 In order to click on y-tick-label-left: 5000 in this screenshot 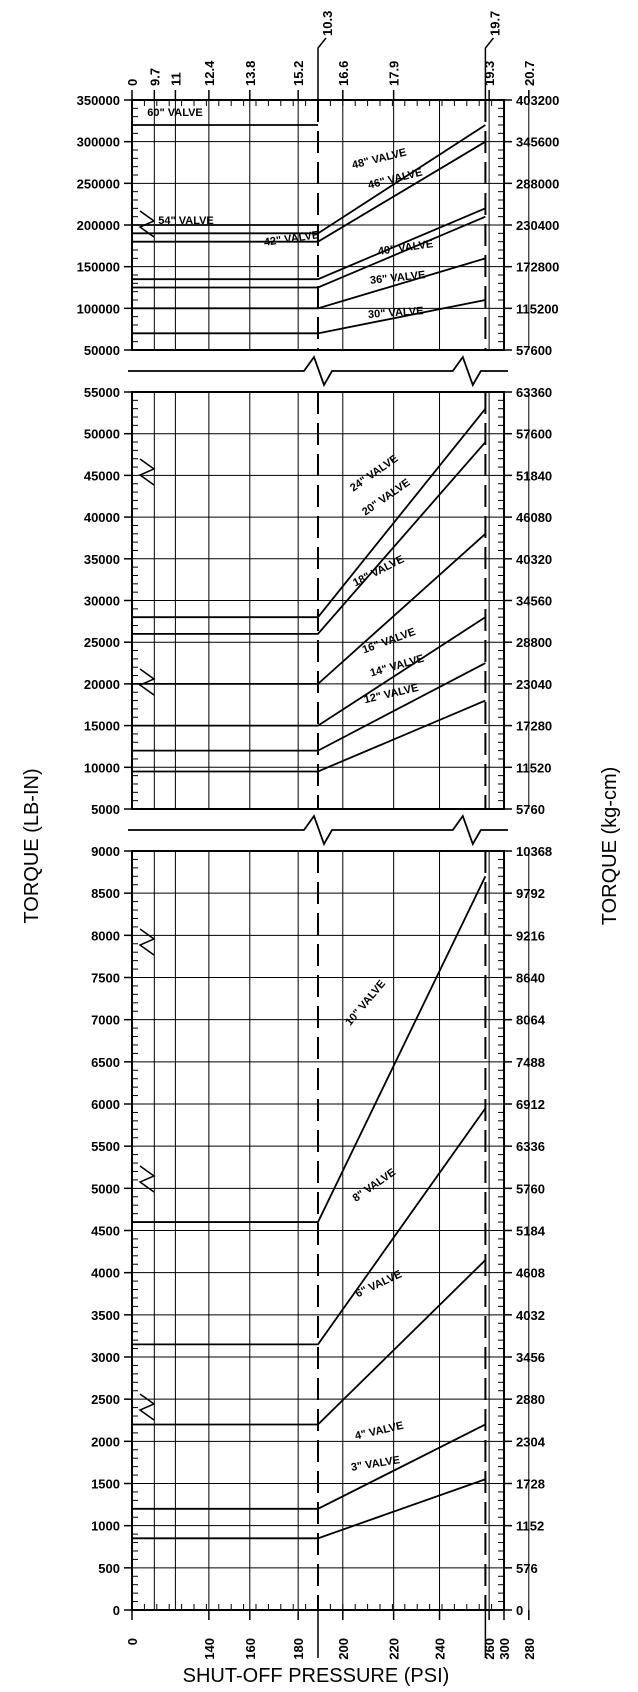, I will do `click(105, 1188)`.